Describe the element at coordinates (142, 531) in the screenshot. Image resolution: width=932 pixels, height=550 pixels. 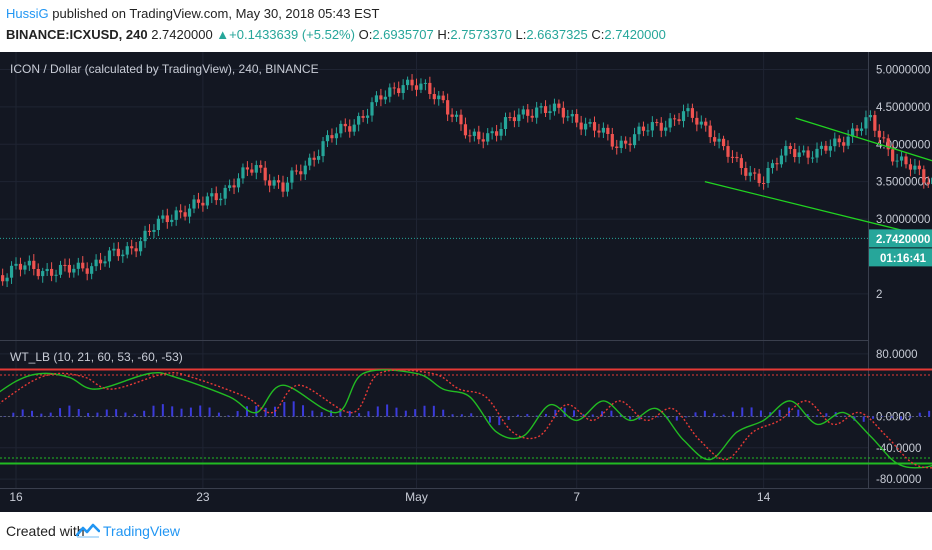
I see `tradingview-brand: TradingView` at that location.